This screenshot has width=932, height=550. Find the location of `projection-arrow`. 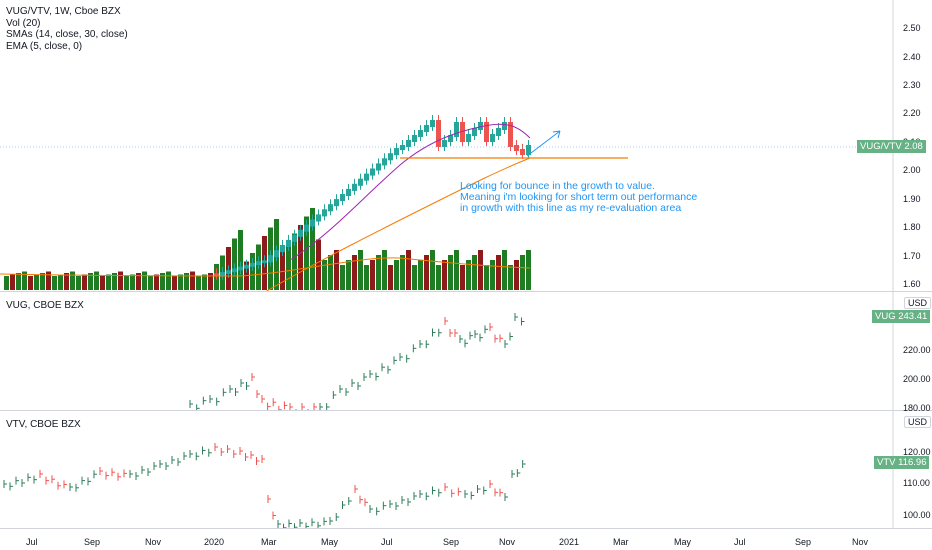

projection-arrow is located at coordinates (543, 143).